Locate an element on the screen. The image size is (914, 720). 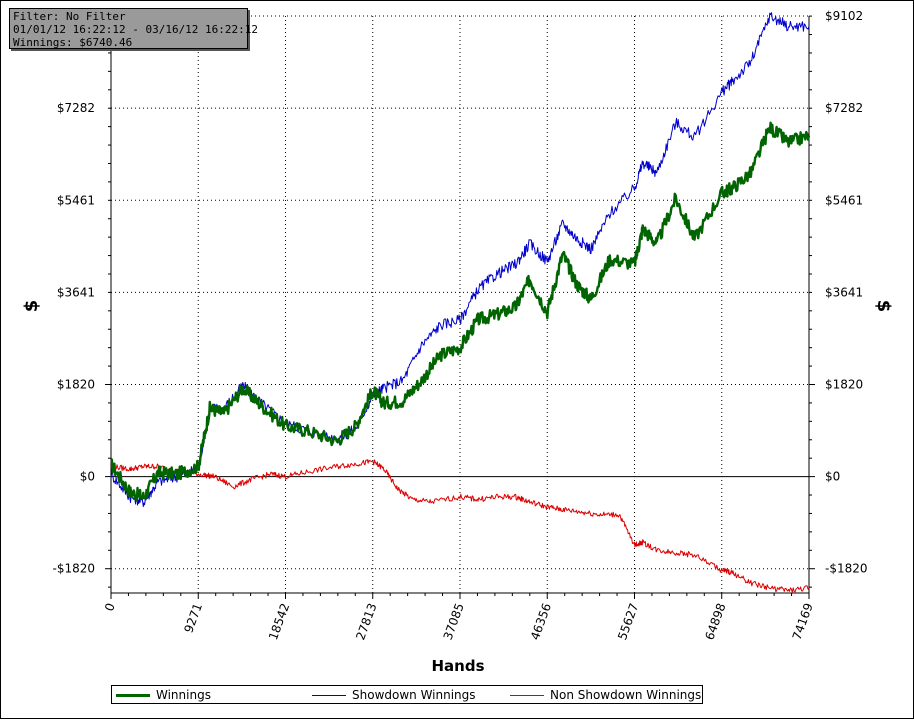
x-tick-label: 27813 is located at coordinates (366, 621).